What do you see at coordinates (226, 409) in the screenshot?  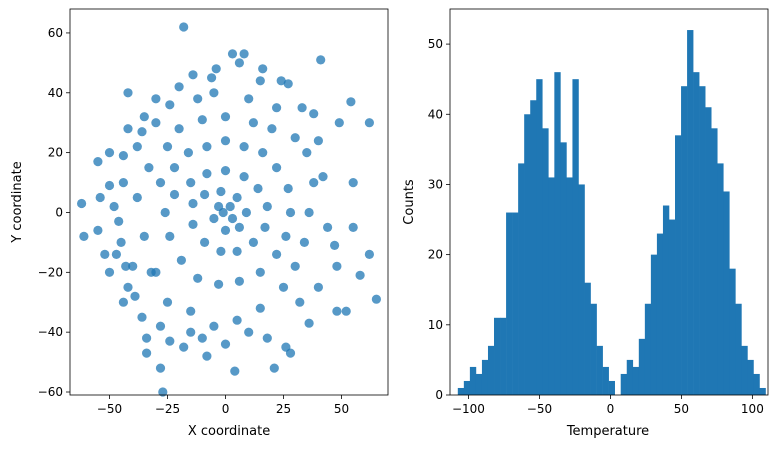 I see `scatter-x-tick-label: 0` at bounding box center [226, 409].